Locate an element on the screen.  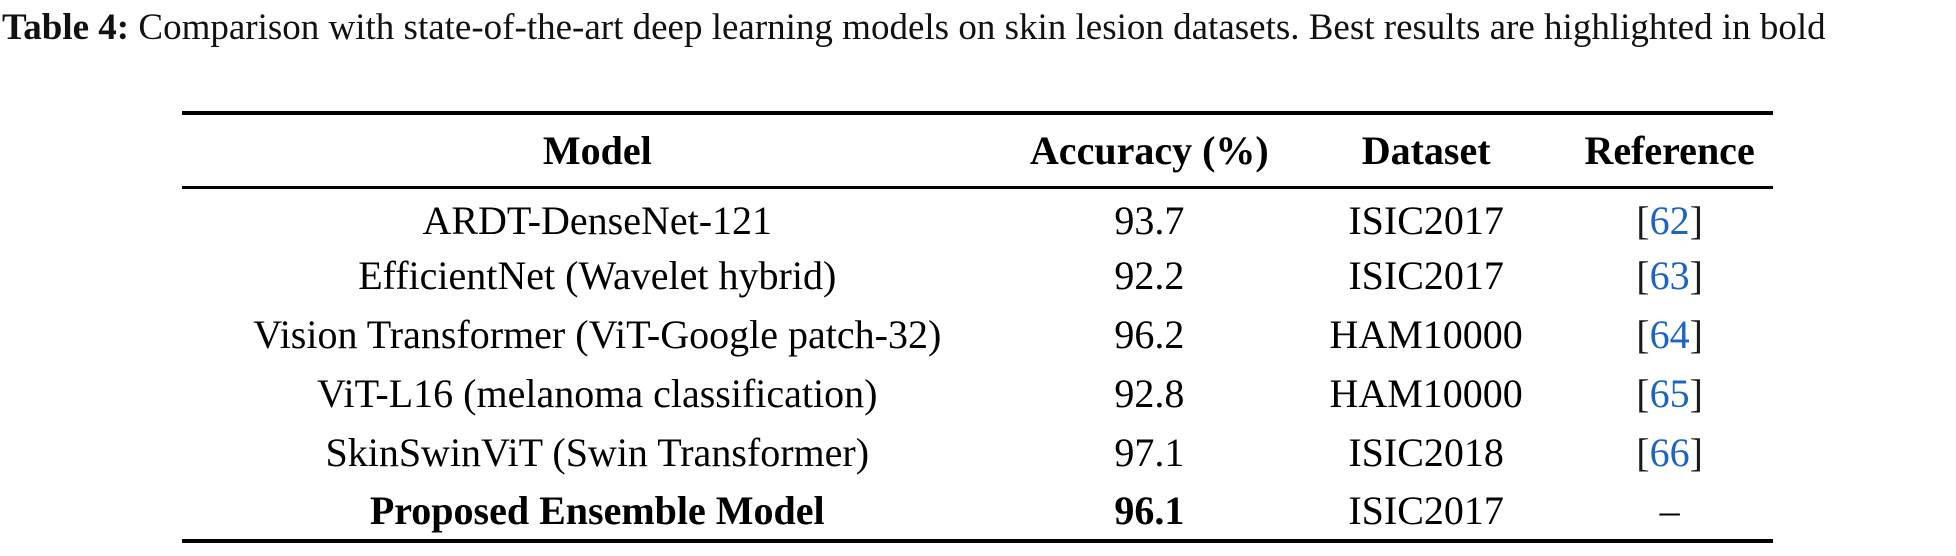
column-header-model: Model is located at coordinates (597, 151).